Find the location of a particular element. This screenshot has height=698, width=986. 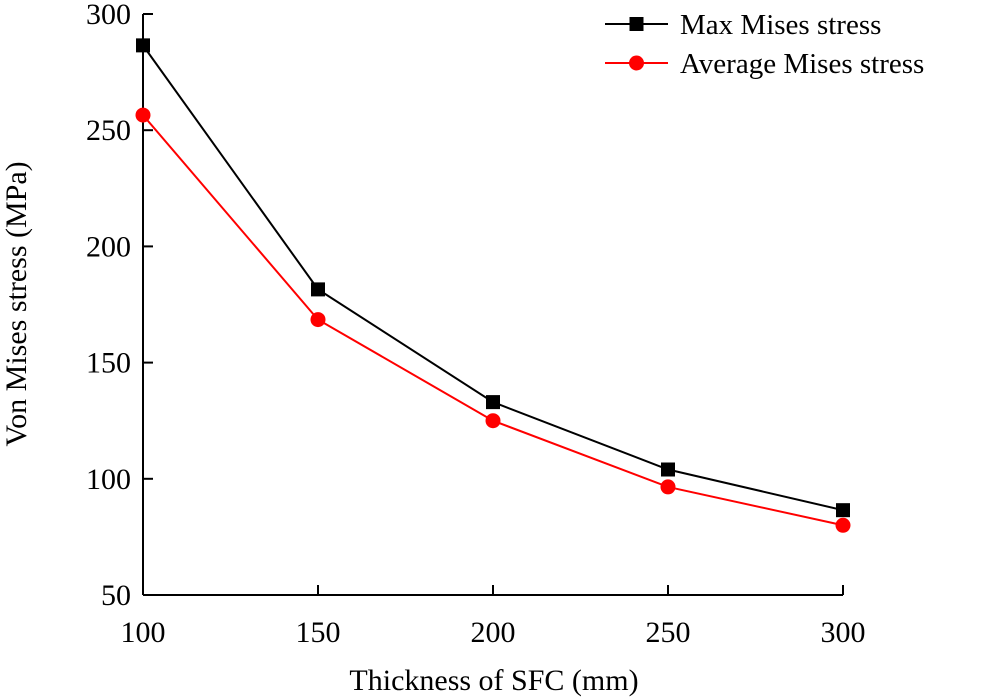

x-tick-label: 200 is located at coordinates (493, 632).